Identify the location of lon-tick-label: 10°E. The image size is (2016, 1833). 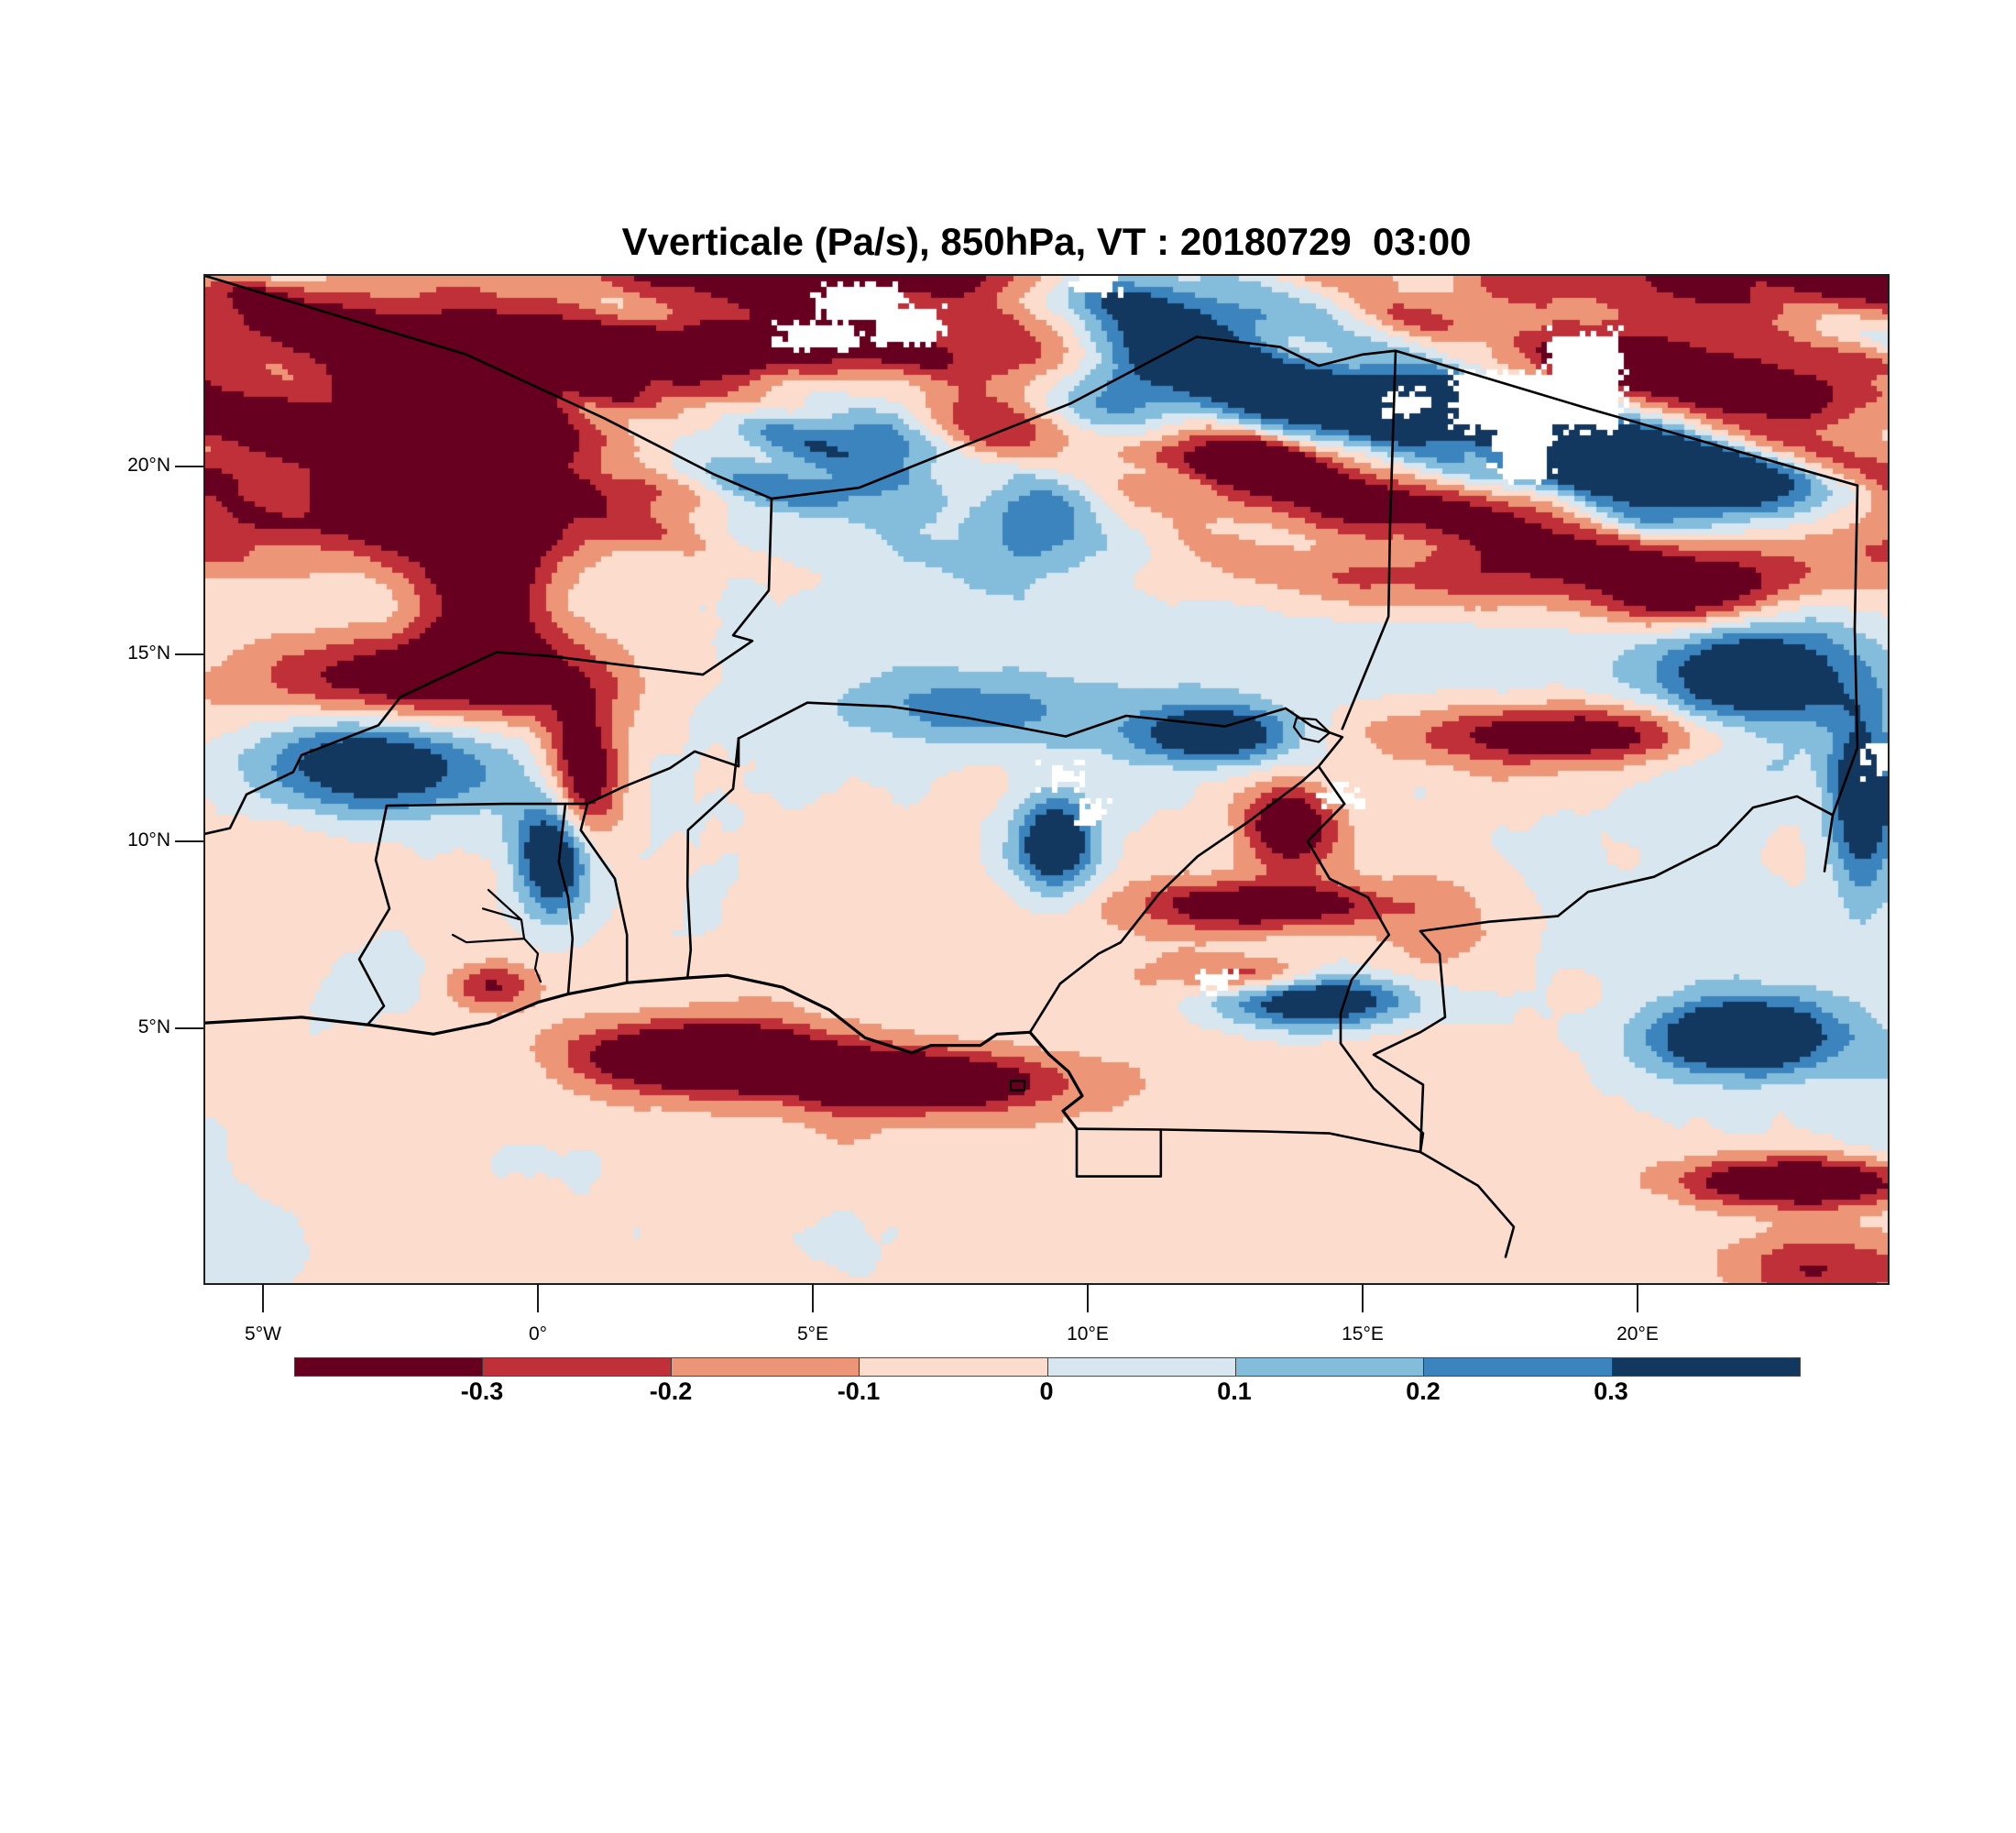
(1088, 1334).